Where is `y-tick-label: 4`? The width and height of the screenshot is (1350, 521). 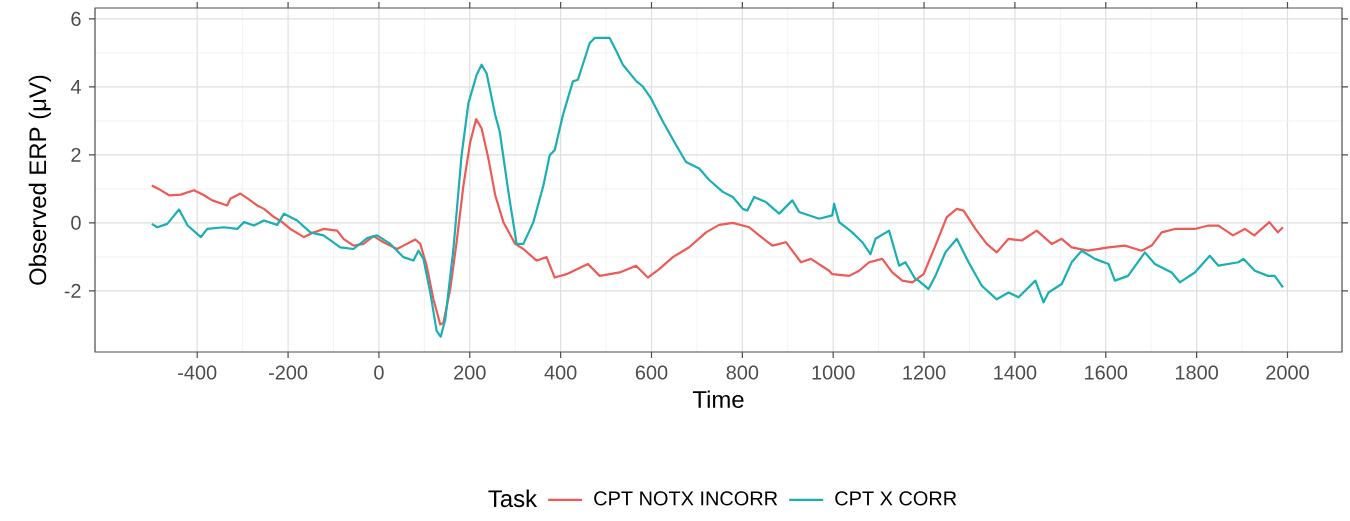
y-tick-label: 4 is located at coordinates (75, 87).